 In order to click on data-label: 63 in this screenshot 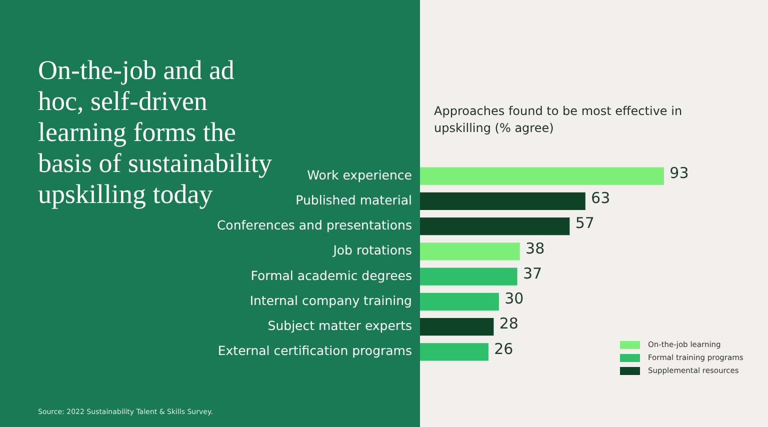, I will do `click(600, 198)`.